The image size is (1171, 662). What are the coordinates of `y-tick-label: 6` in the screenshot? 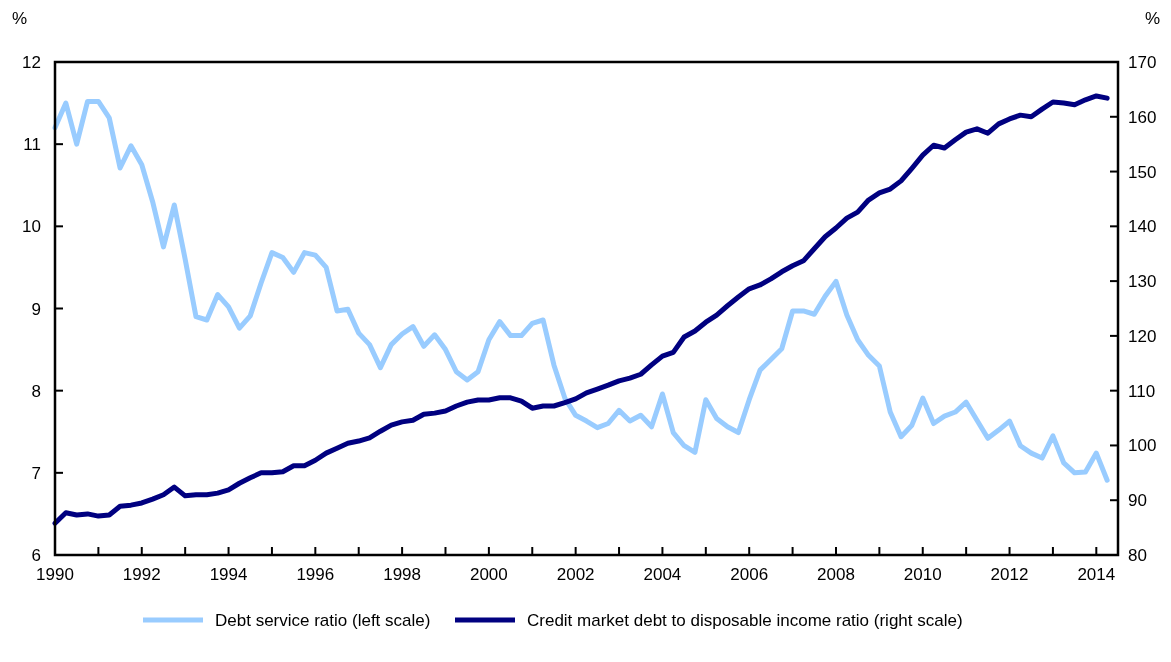 It's located at (36, 555).